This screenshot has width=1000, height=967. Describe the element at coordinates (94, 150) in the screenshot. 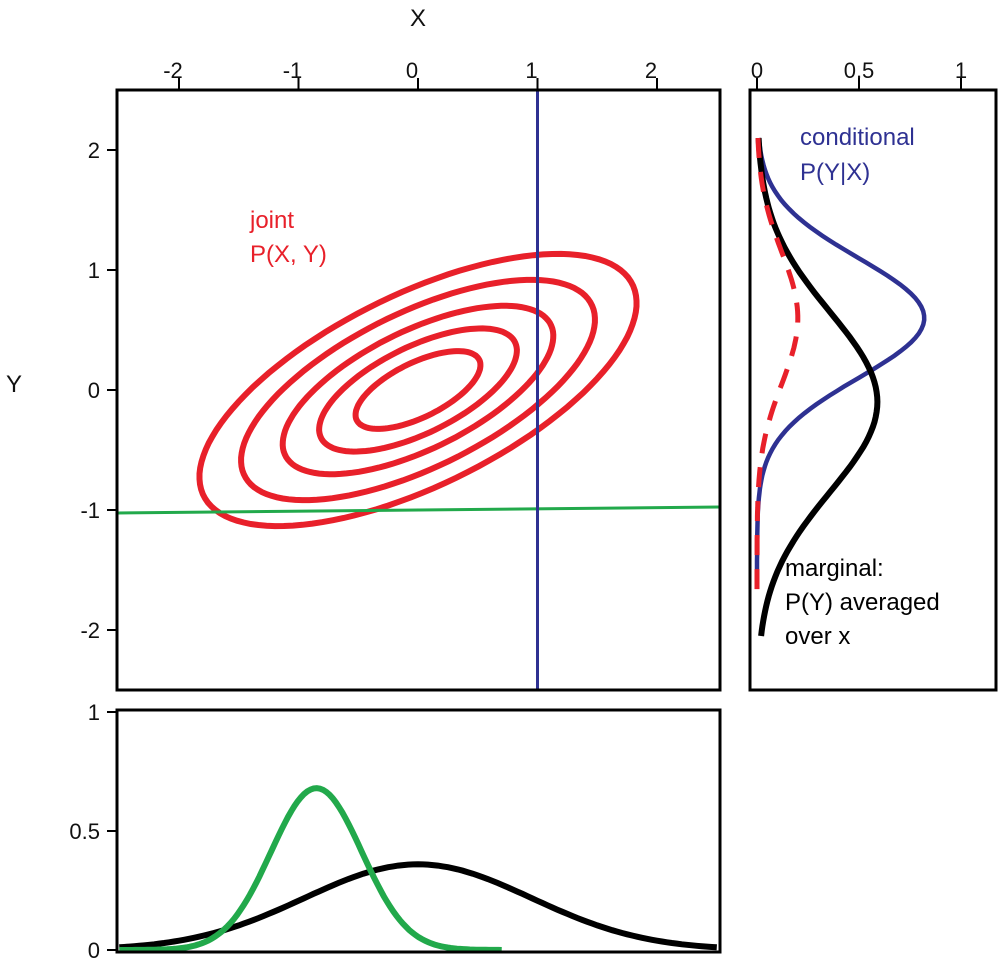

I see `y-tick-label: 2` at that location.